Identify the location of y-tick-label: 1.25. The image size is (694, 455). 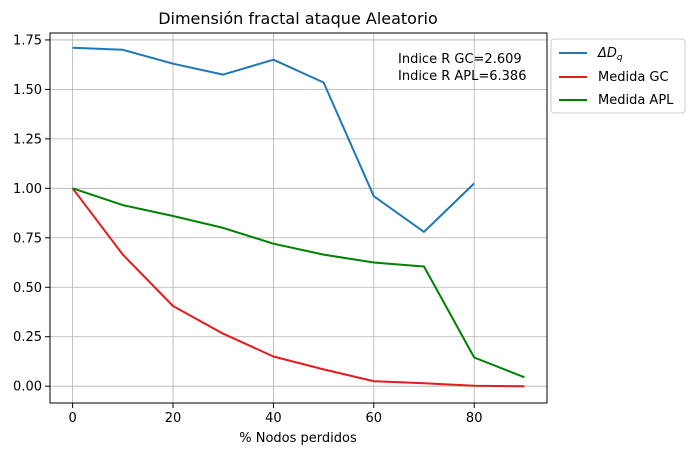
(27, 139).